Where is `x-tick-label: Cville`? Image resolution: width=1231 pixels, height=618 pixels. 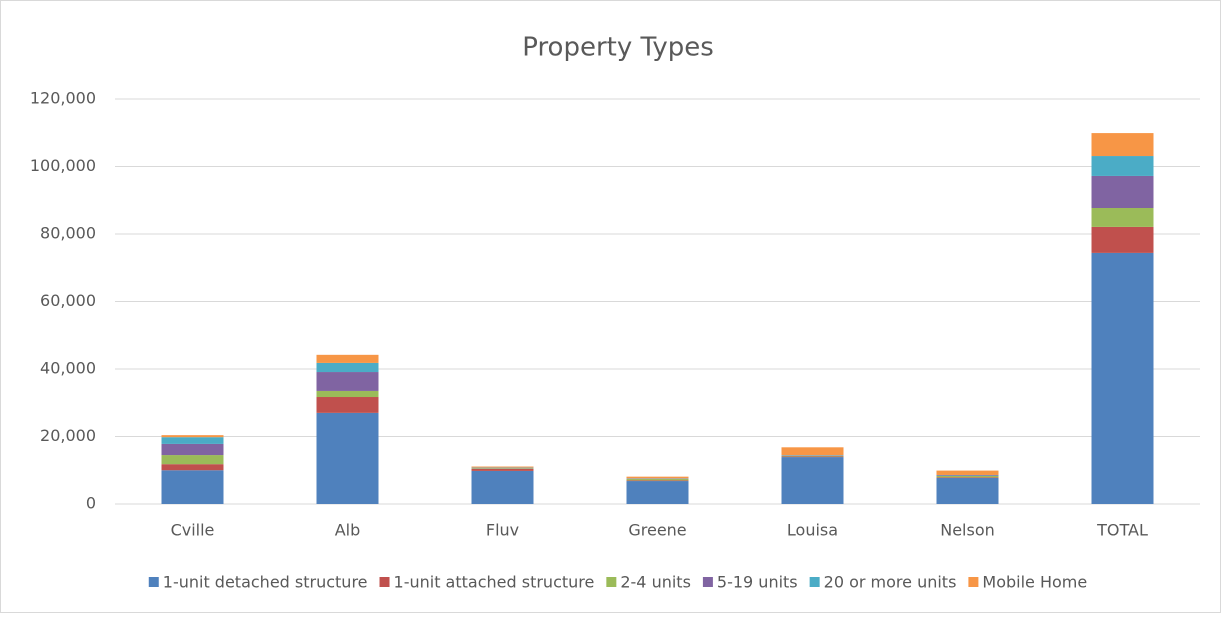
x-tick-label: Cville is located at coordinates (193, 530).